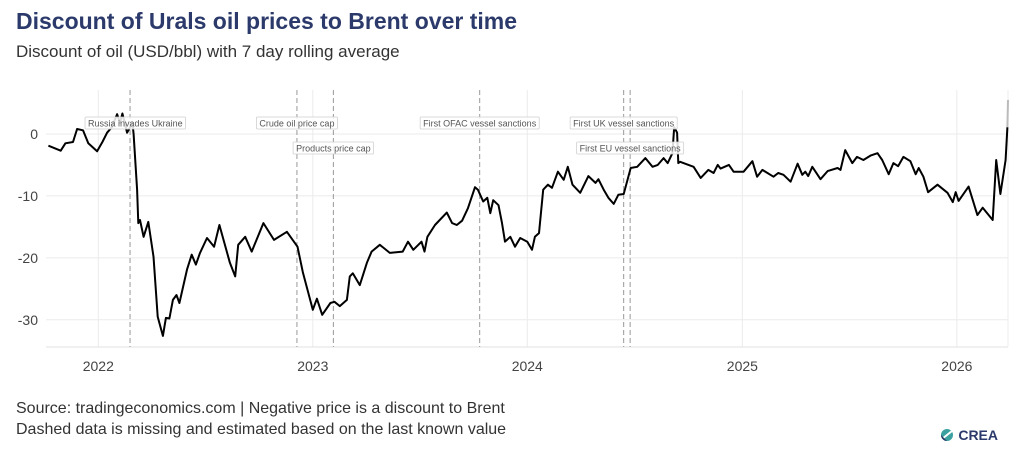  I want to click on crea-logo-icon, so click(947, 435).